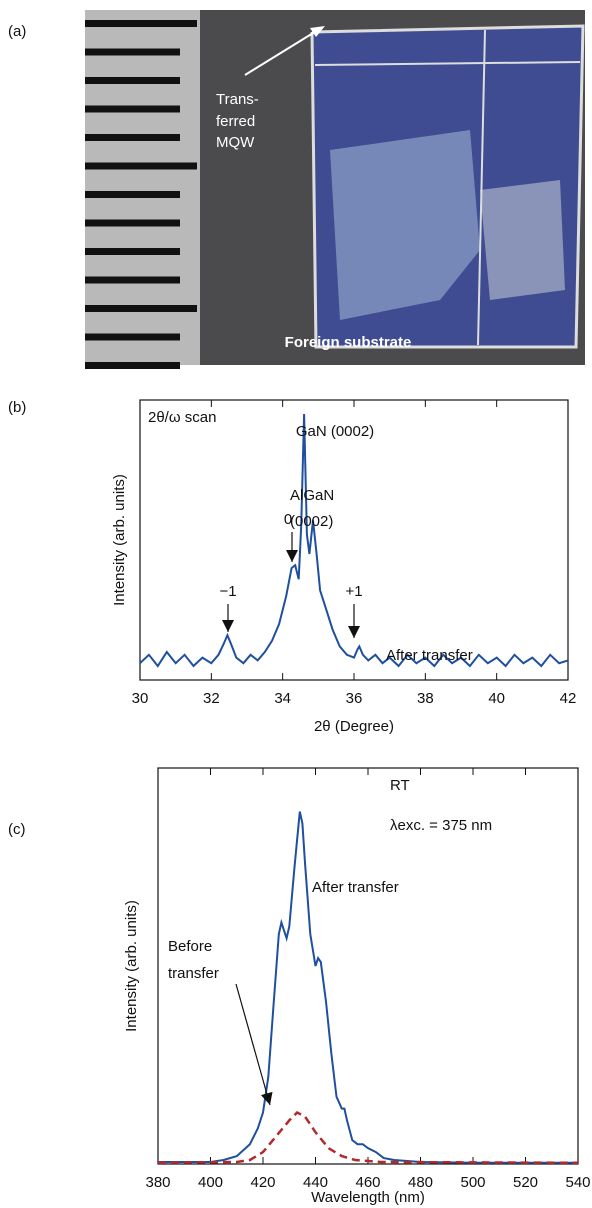 This screenshot has width=592, height=1208. Describe the element at coordinates (348, 342) in the screenshot. I see `caption: Foreign substrate` at that location.